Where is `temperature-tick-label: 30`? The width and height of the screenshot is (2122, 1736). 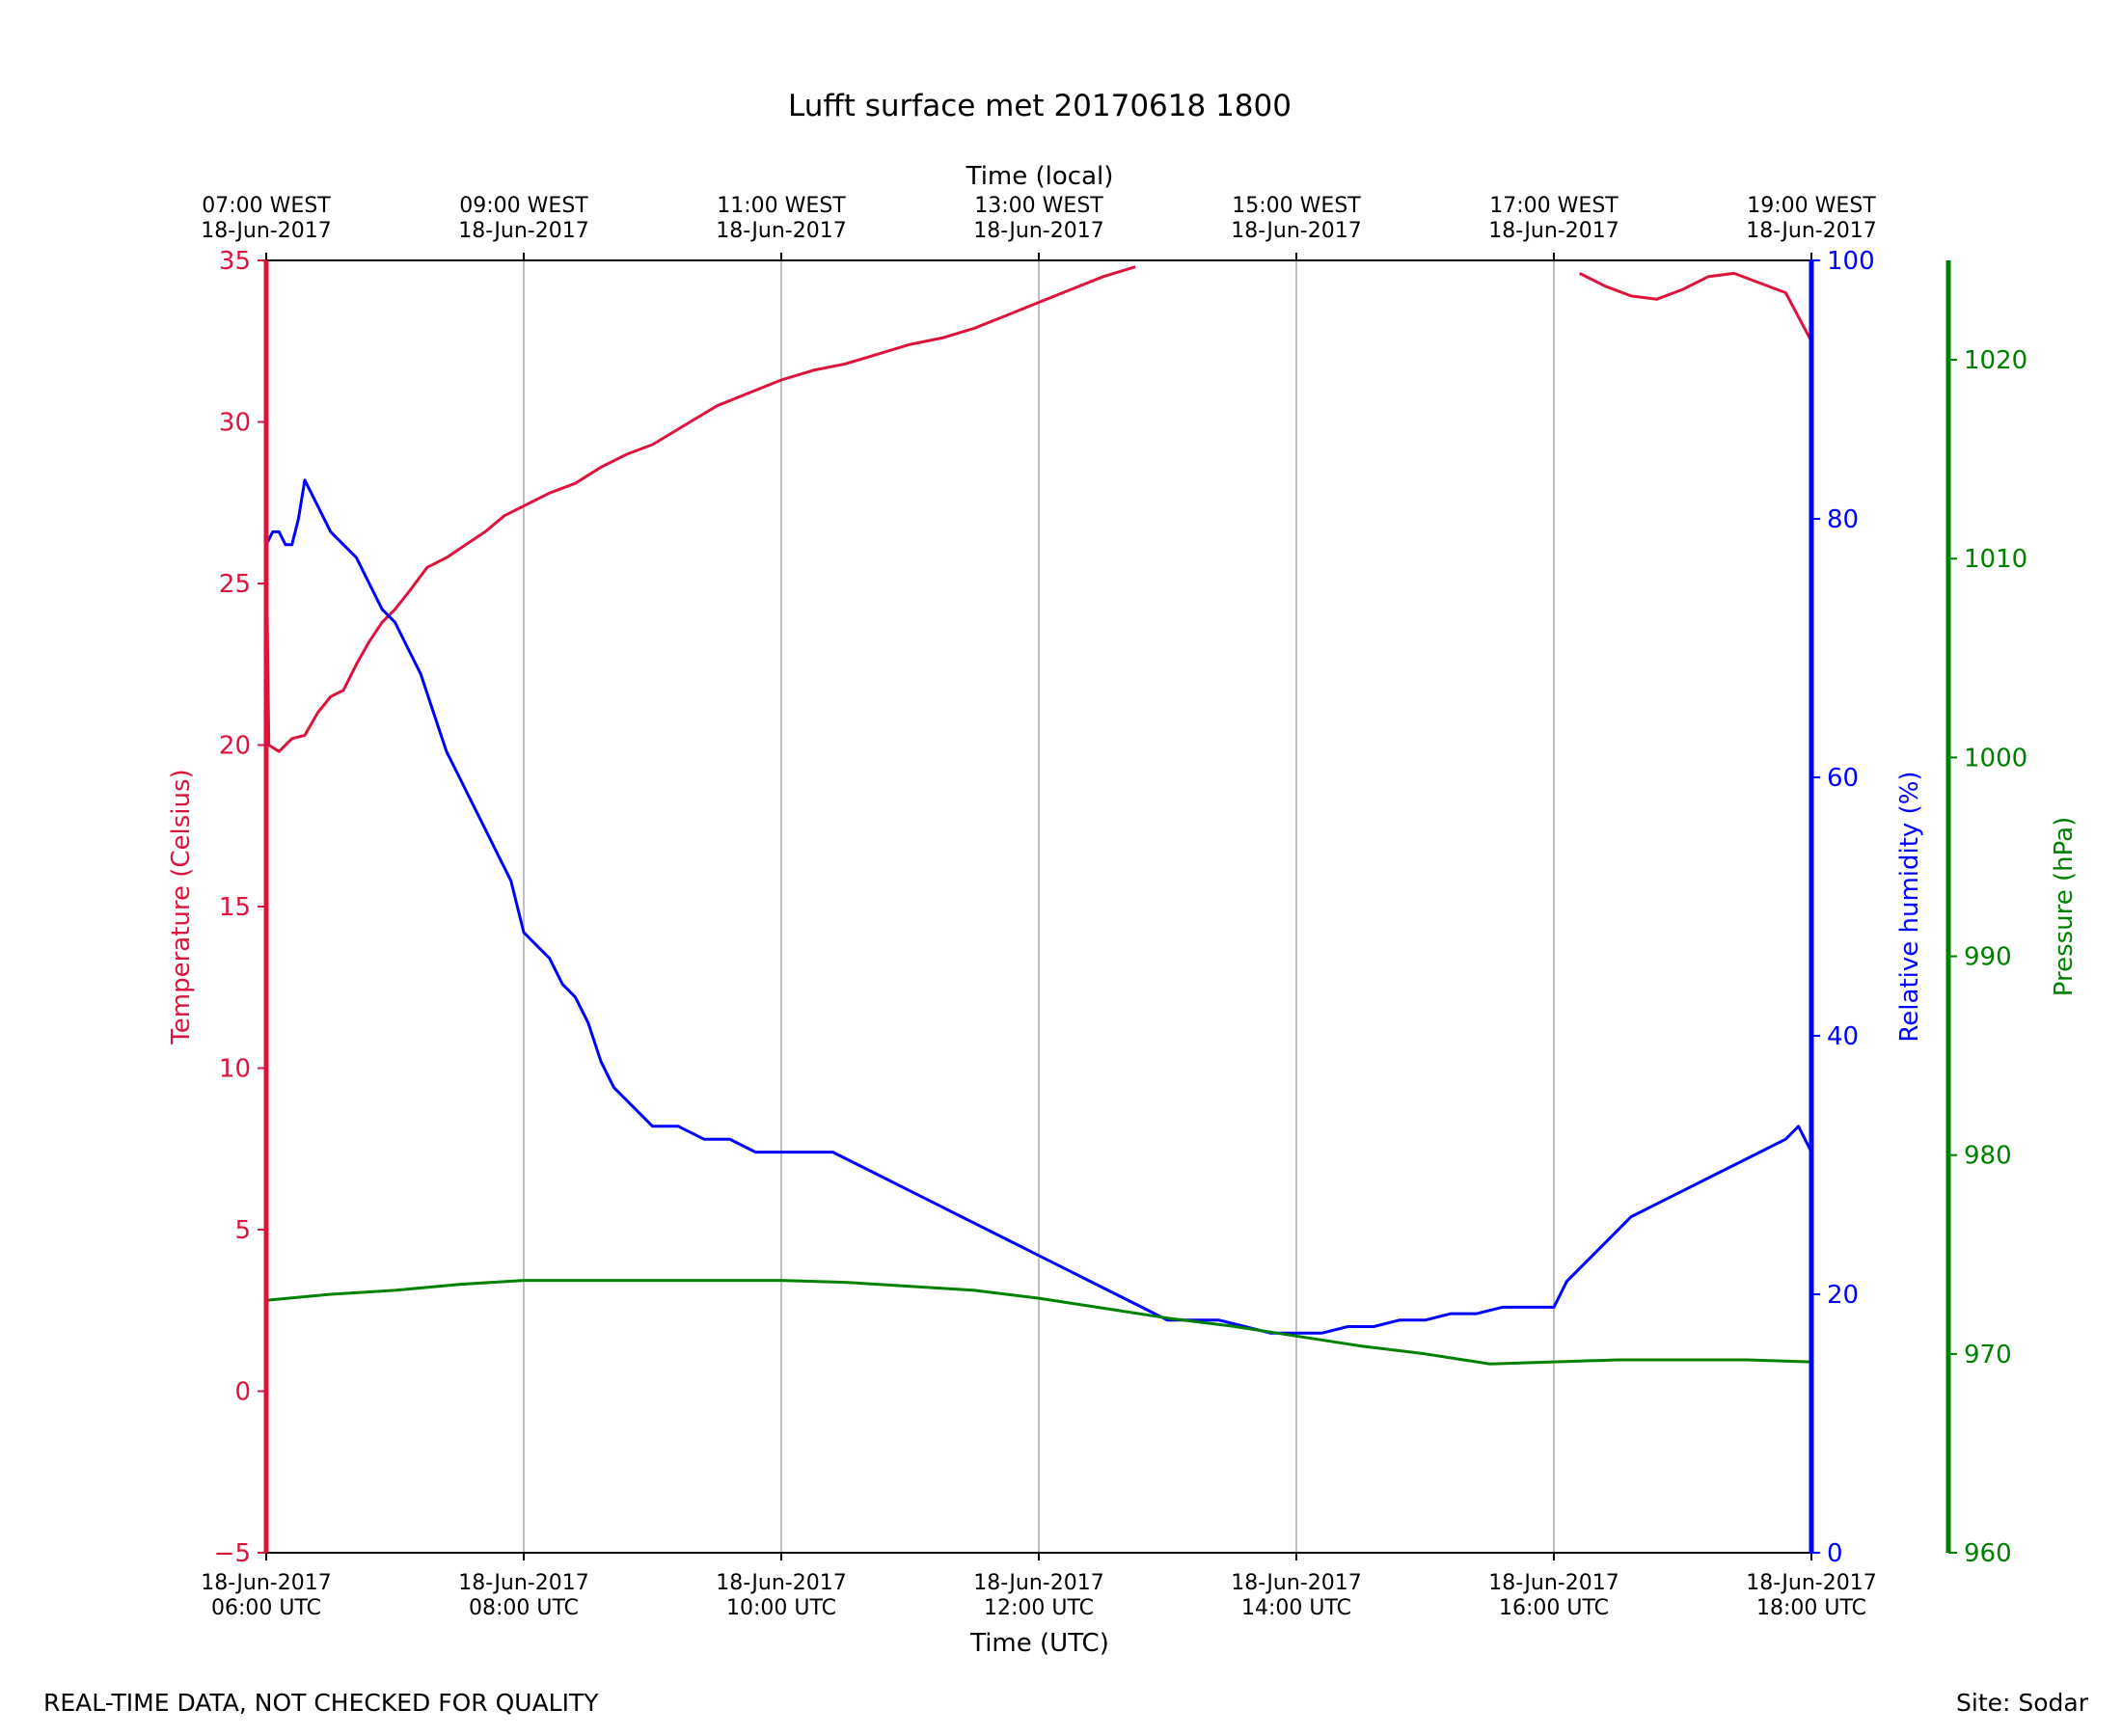 temperature-tick-label: 30 is located at coordinates (235, 423).